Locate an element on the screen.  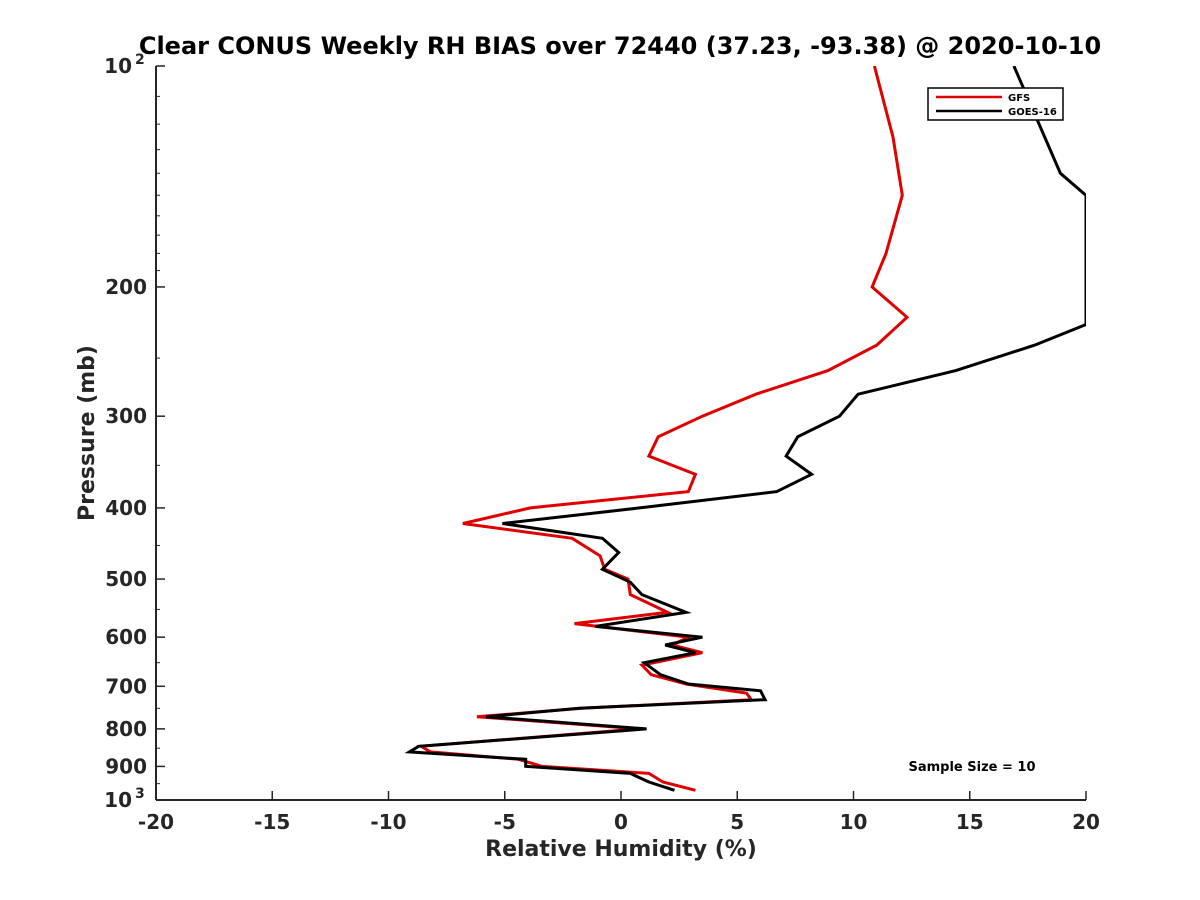
legend-label-goes16: GOES-16 is located at coordinates (1032, 112).